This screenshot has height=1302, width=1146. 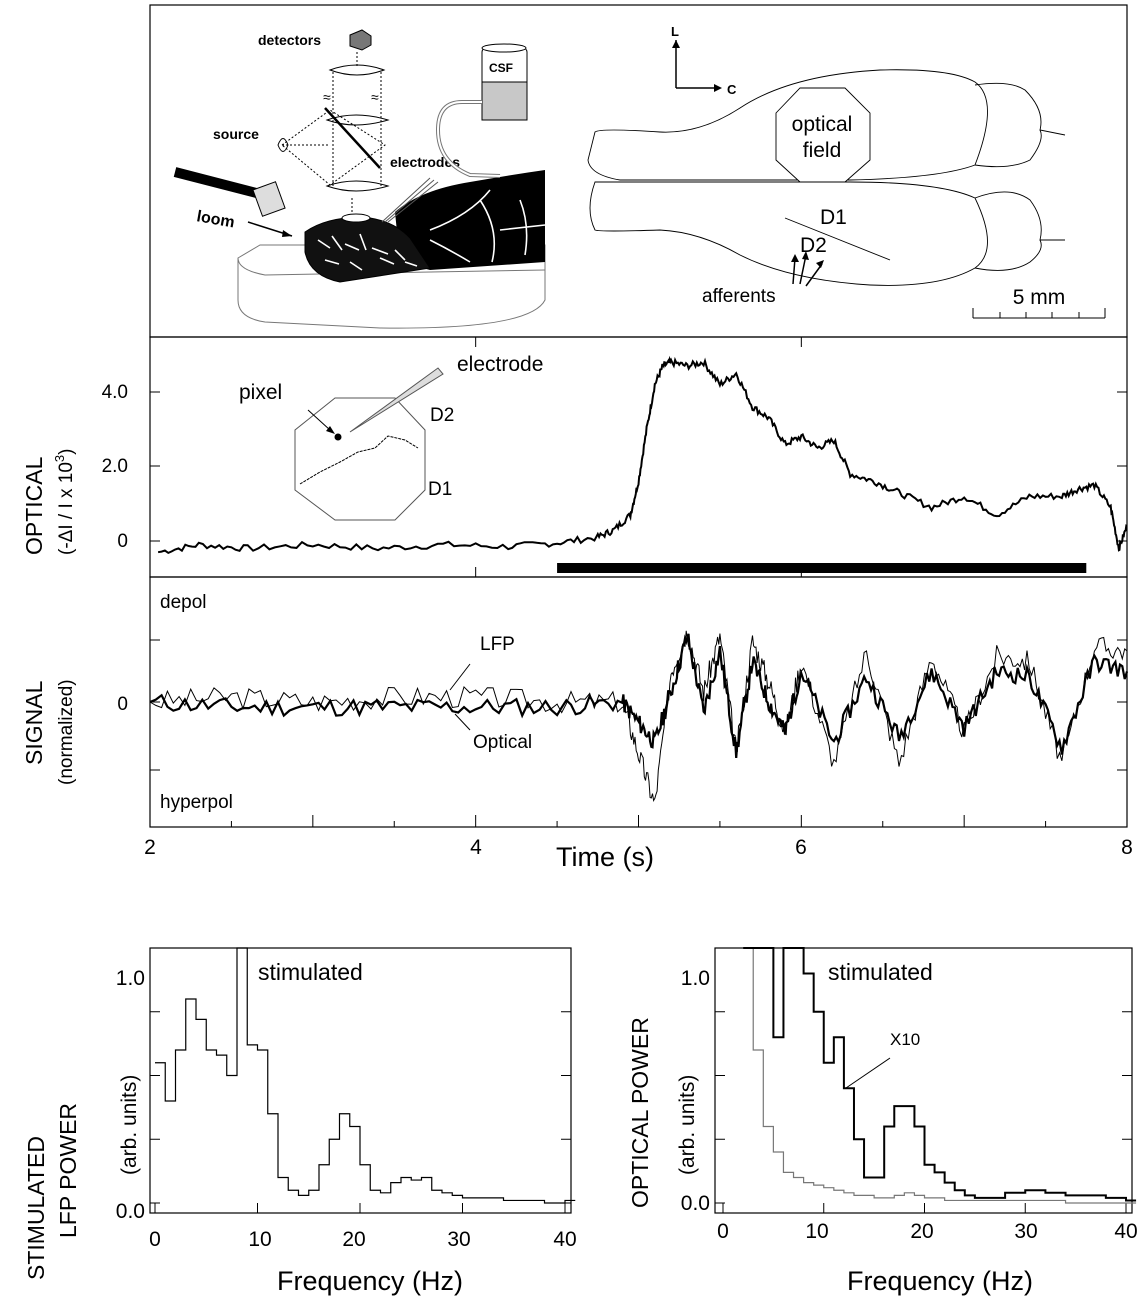 What do you see at coordinates (502, 742) in the screenshot?
I see `optical-trace-label: Optical` at bounding box center [502, 742].